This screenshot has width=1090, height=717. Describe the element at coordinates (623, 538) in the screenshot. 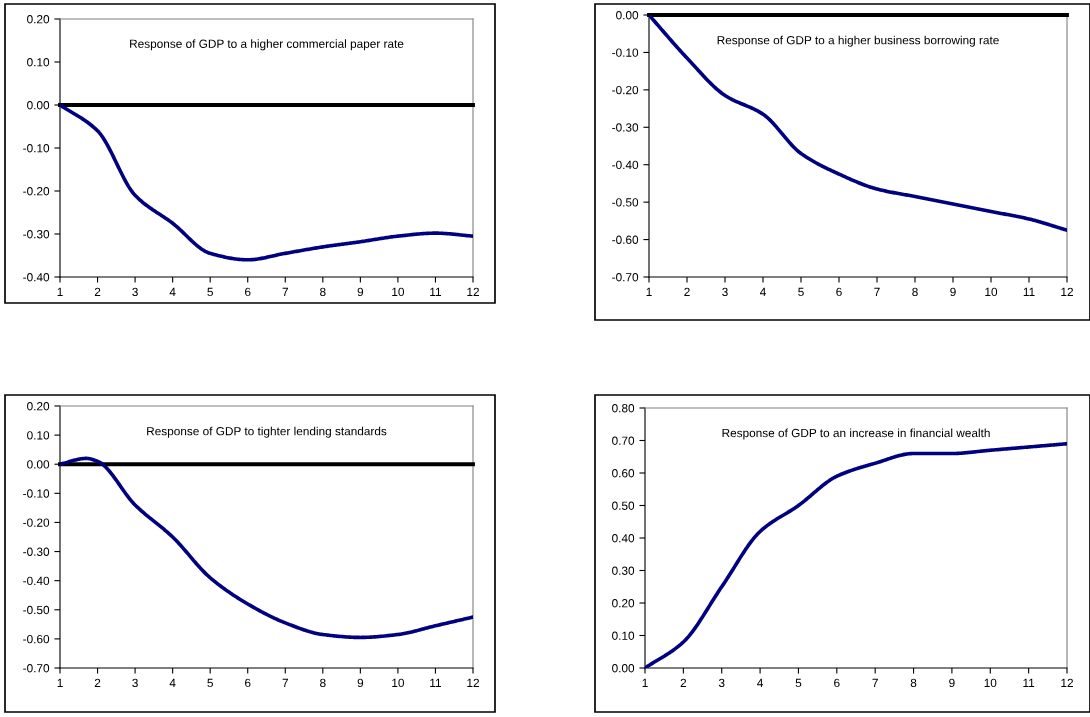

I see `y-tick-label: 0.40` at that location.